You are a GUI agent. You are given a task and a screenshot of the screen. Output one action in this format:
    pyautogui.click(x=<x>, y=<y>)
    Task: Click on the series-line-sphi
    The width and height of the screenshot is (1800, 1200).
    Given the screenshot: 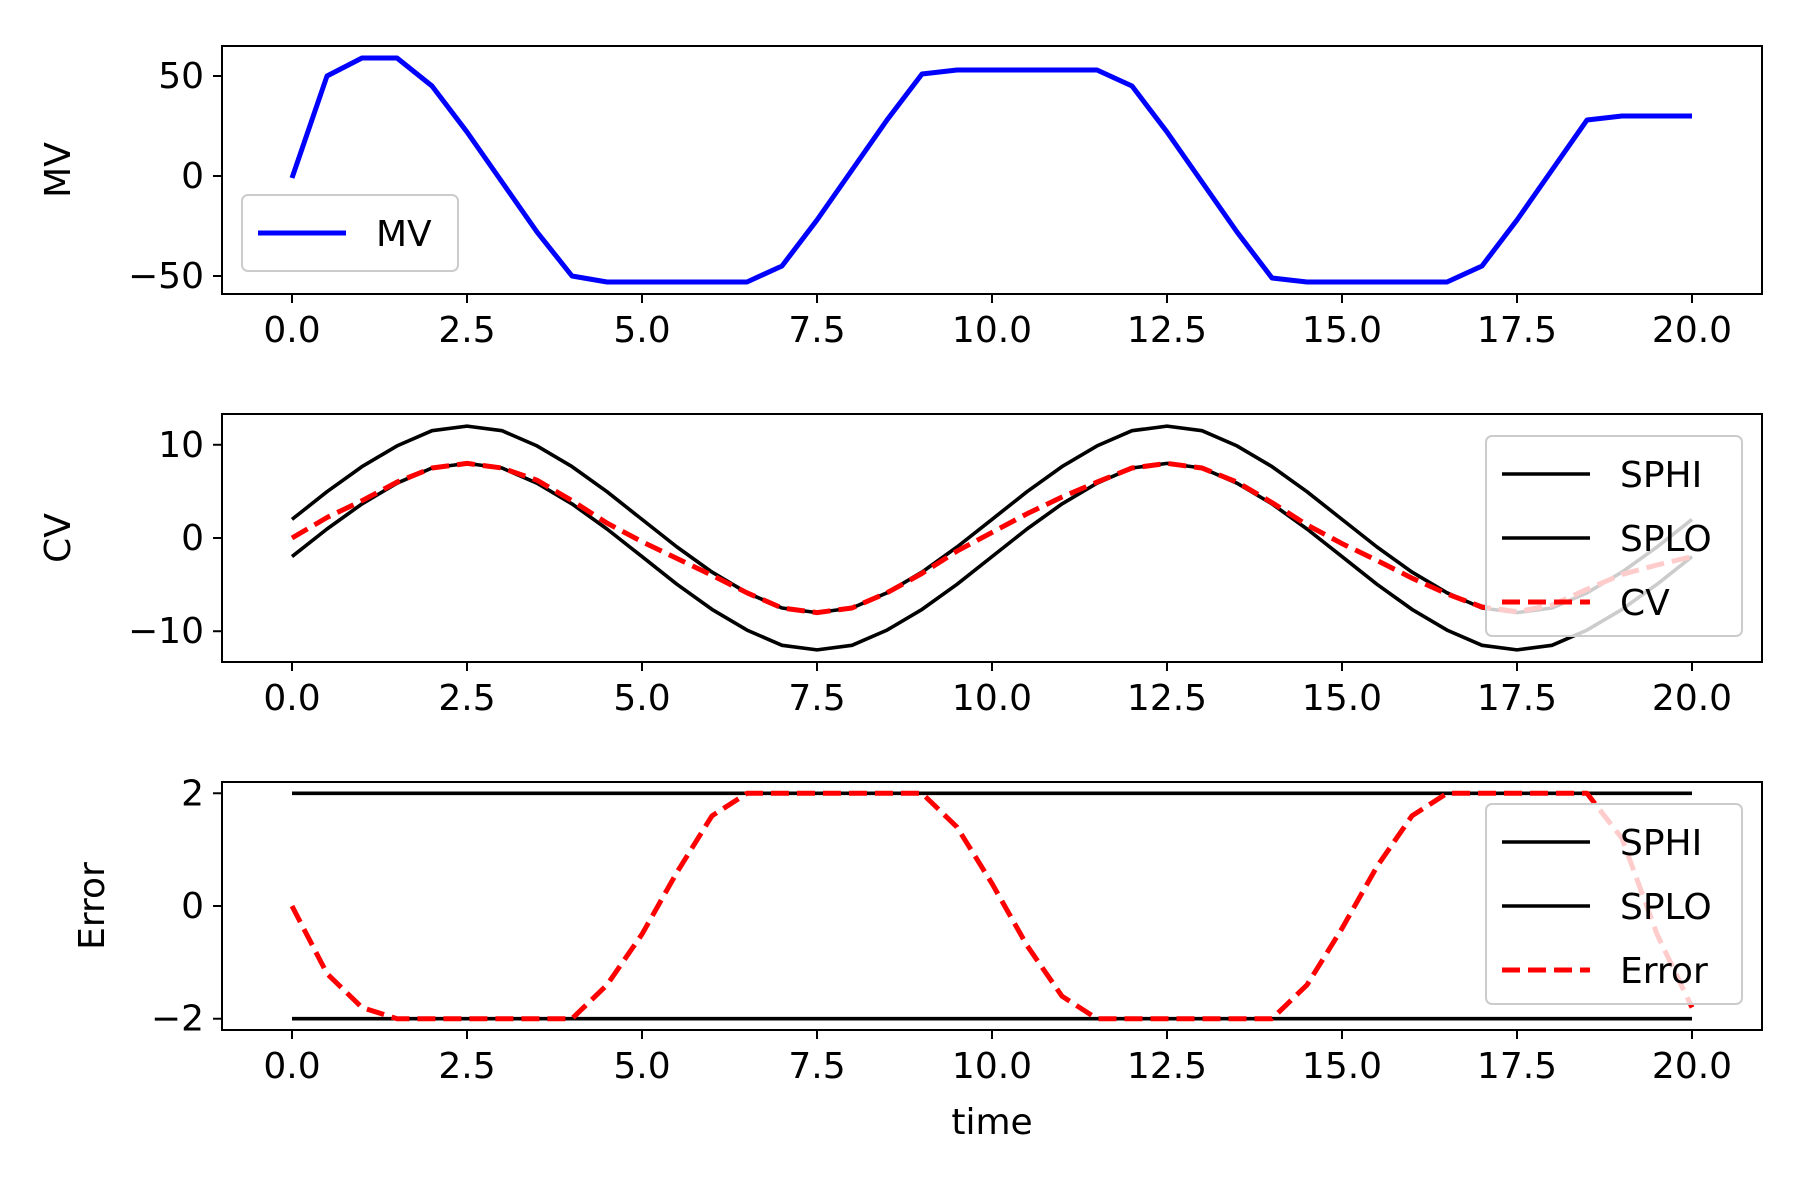 What is the action you would take?
    pyautogui.click(x=992, y=519)
    